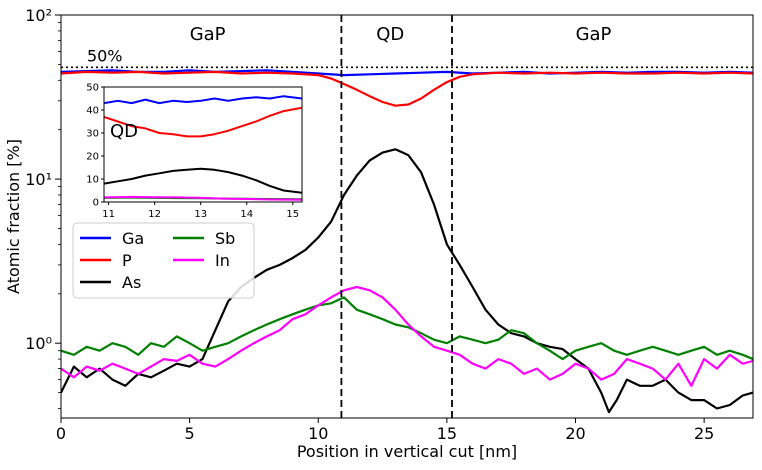 Image resolution: width=762 pixels, height=470 pixels. What do you see at coordinates (390, 34) in the screenshot?
I see `region-label-1: QD` at bounding box center [390, 34].